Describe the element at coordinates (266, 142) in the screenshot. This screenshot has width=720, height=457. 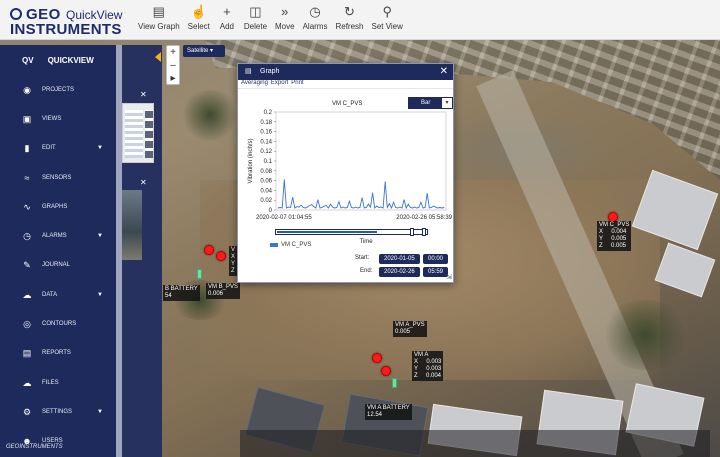
I see `y-tick-label: 0.14` at that location.